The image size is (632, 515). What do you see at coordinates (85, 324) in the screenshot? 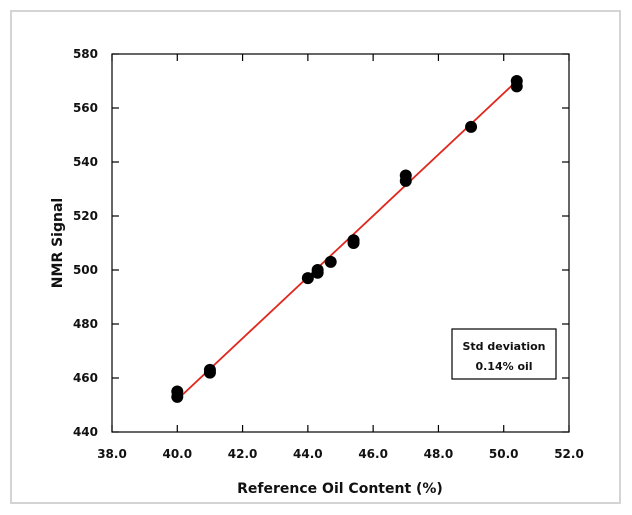
I see `y-tick-label: 480` at bounding box center [85, 324].